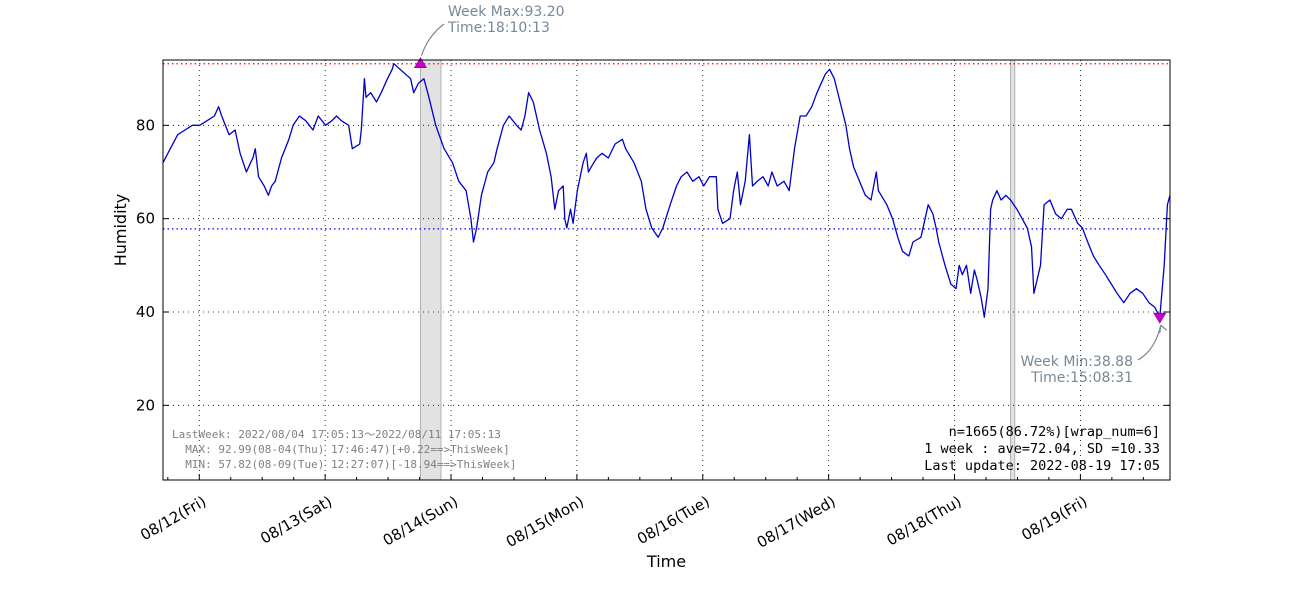 The height and width of the screenshot is (600, 1300). I want to click on max-annotation-line1: Week Max:93.20, so click(506, 12).